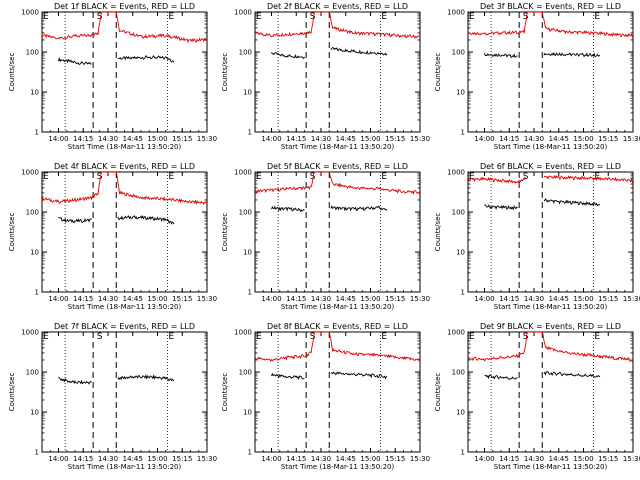  What do you see at coordinates (337, 326) in the screenshot?
I see `panel-title: Det 8f BLACK = Events, RED = LLD` at bounding box center [337, 326].